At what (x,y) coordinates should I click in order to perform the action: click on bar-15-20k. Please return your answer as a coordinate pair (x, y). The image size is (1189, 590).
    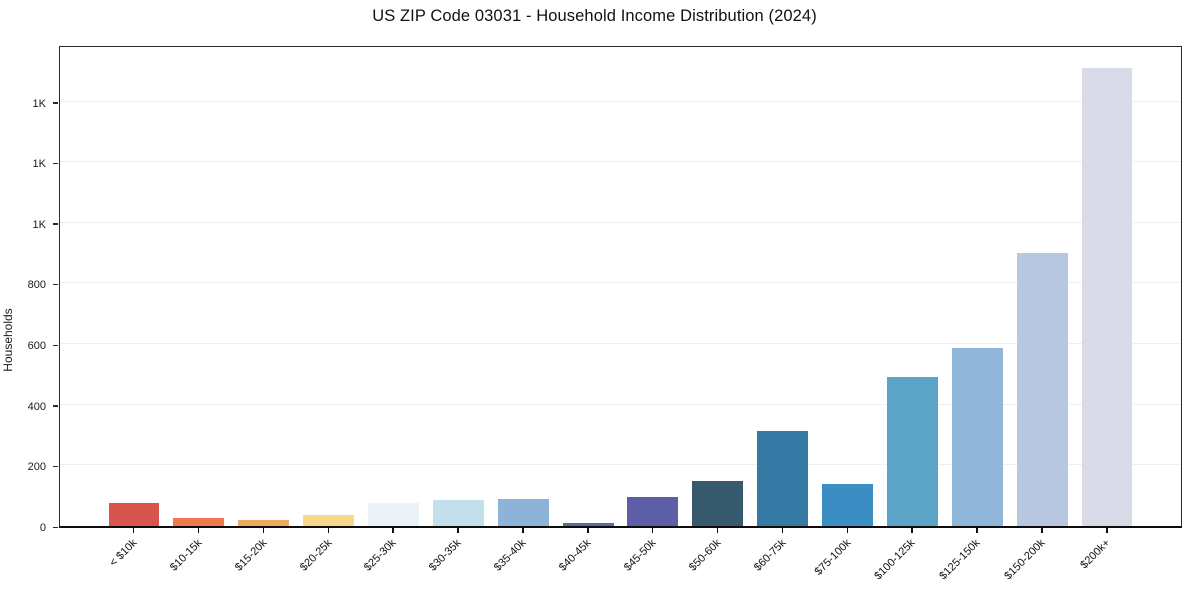
    Looking at the image, I should click on (264, 522).